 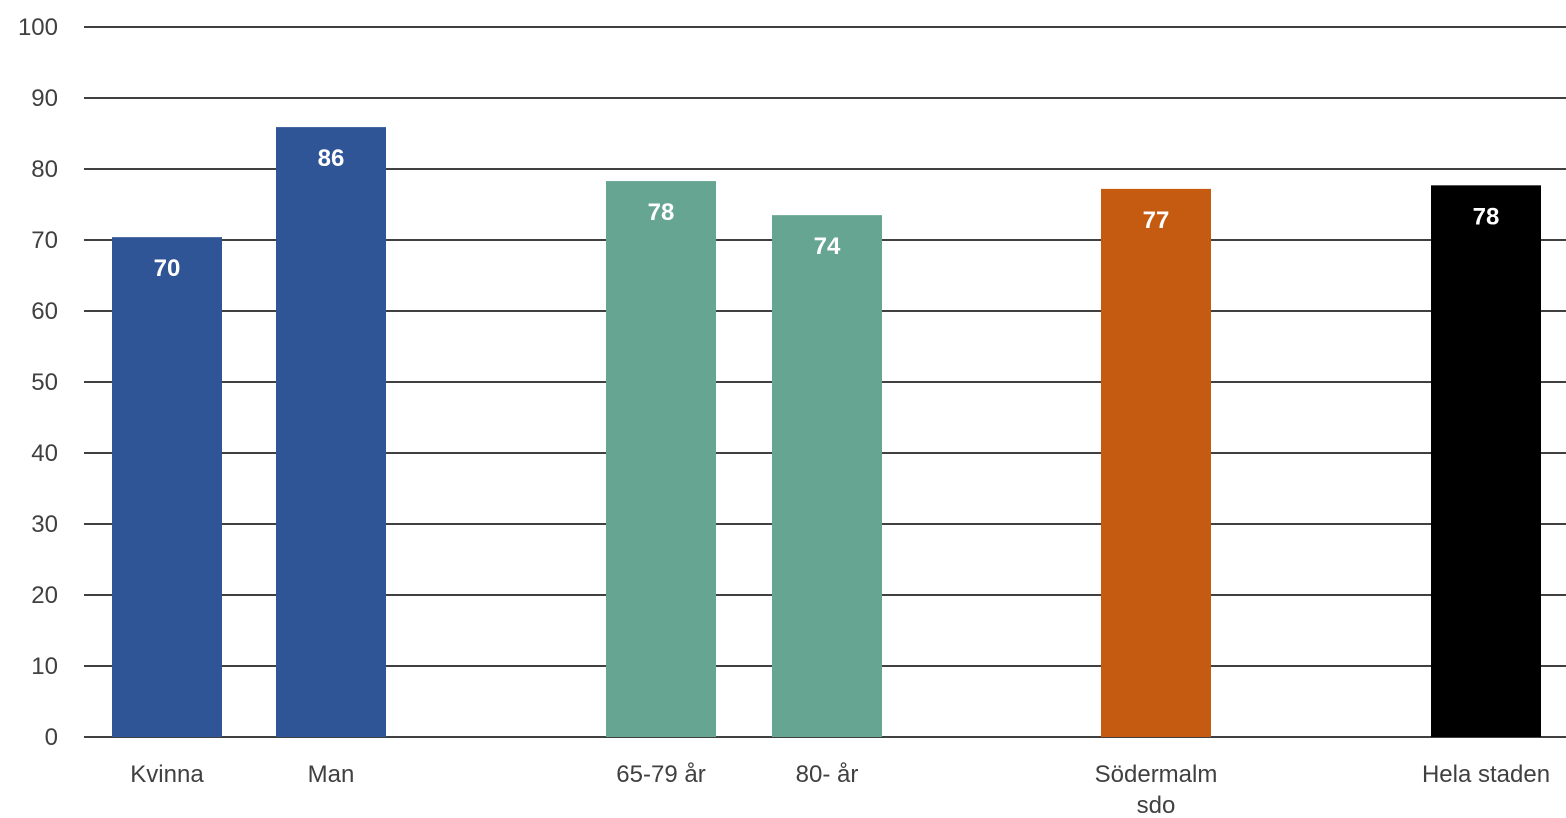 I want to click on x-category-label: Hela staden, so click(x=1486, y=774).